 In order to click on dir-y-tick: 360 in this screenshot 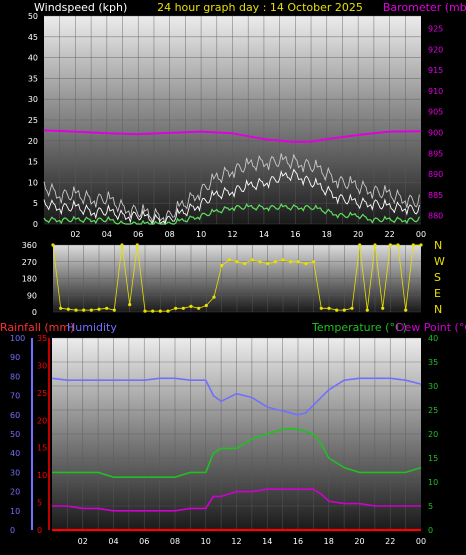, I will do `click(29, 245)`.